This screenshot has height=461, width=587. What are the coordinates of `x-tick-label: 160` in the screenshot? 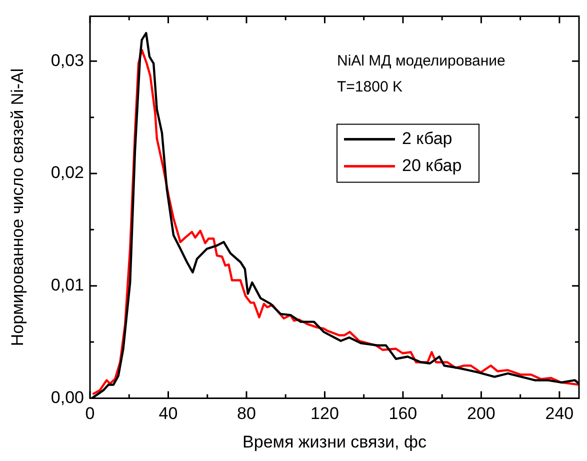 It's located at (403, 414).